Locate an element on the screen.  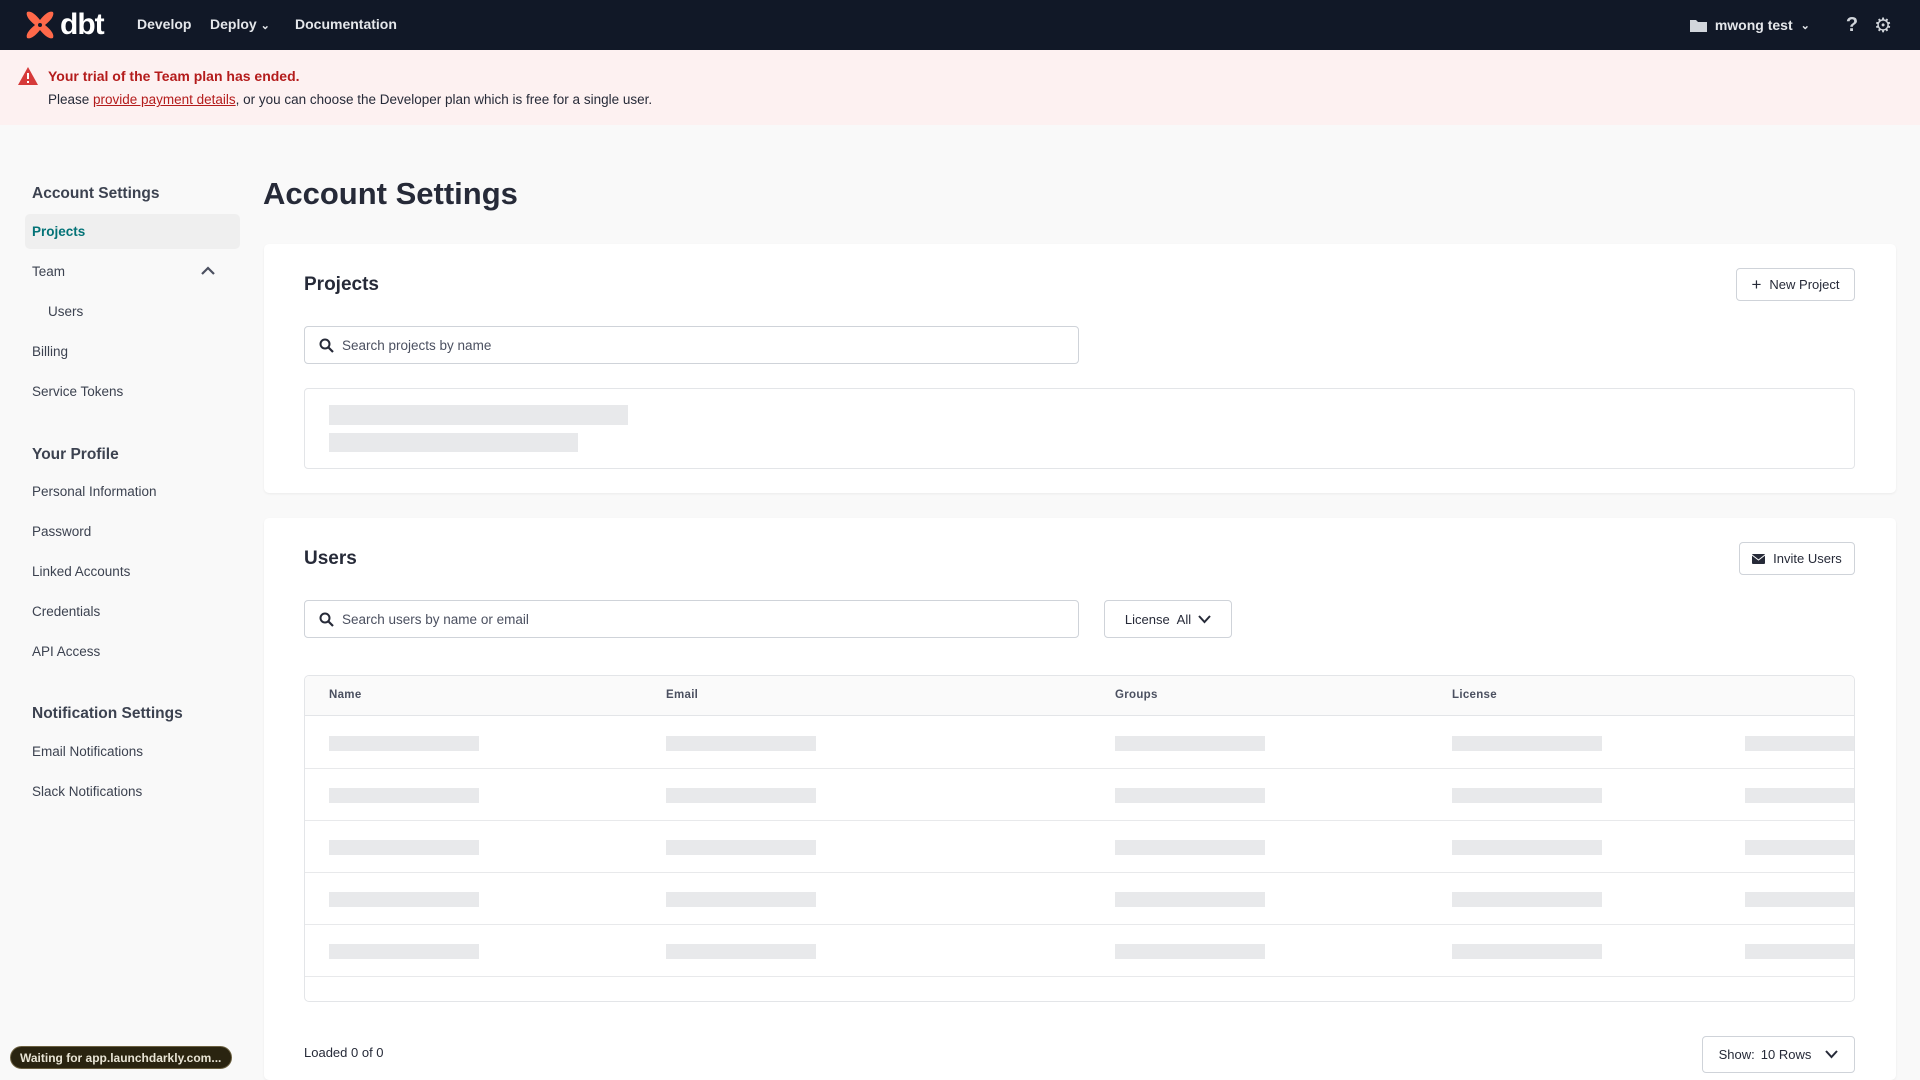
page-title: Account Settings is located at coordinates (390, 193).